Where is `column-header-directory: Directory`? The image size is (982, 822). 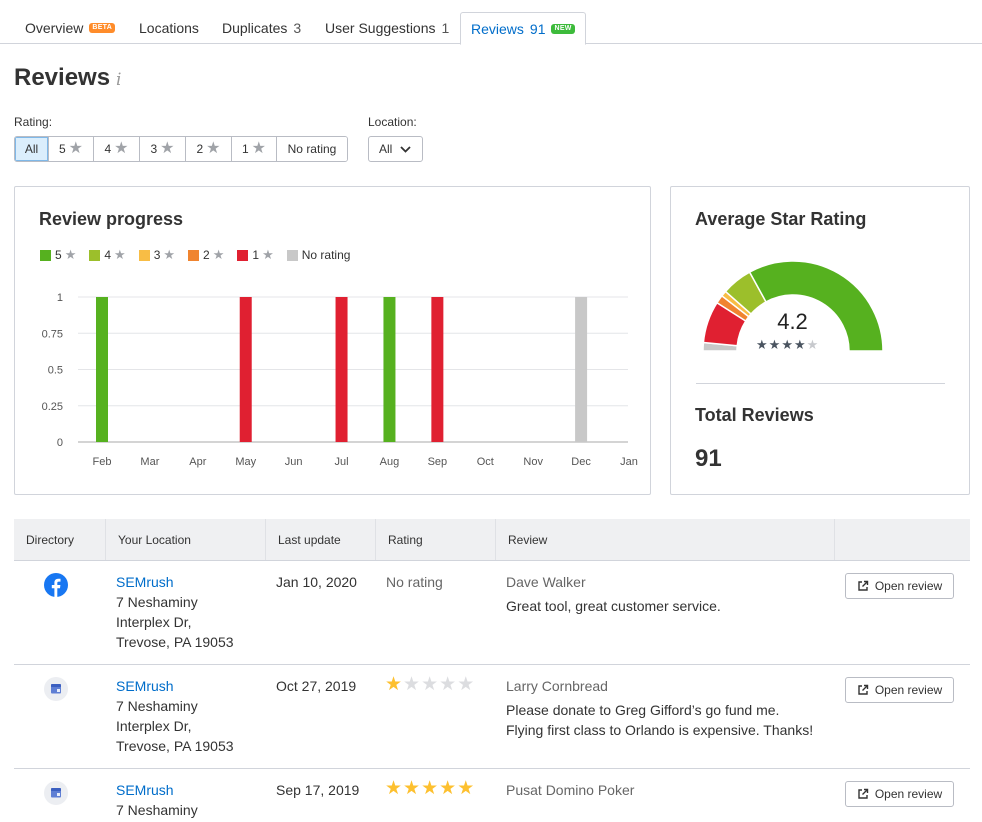
column-header-directory: Directory is located at coordinates (60, 539).